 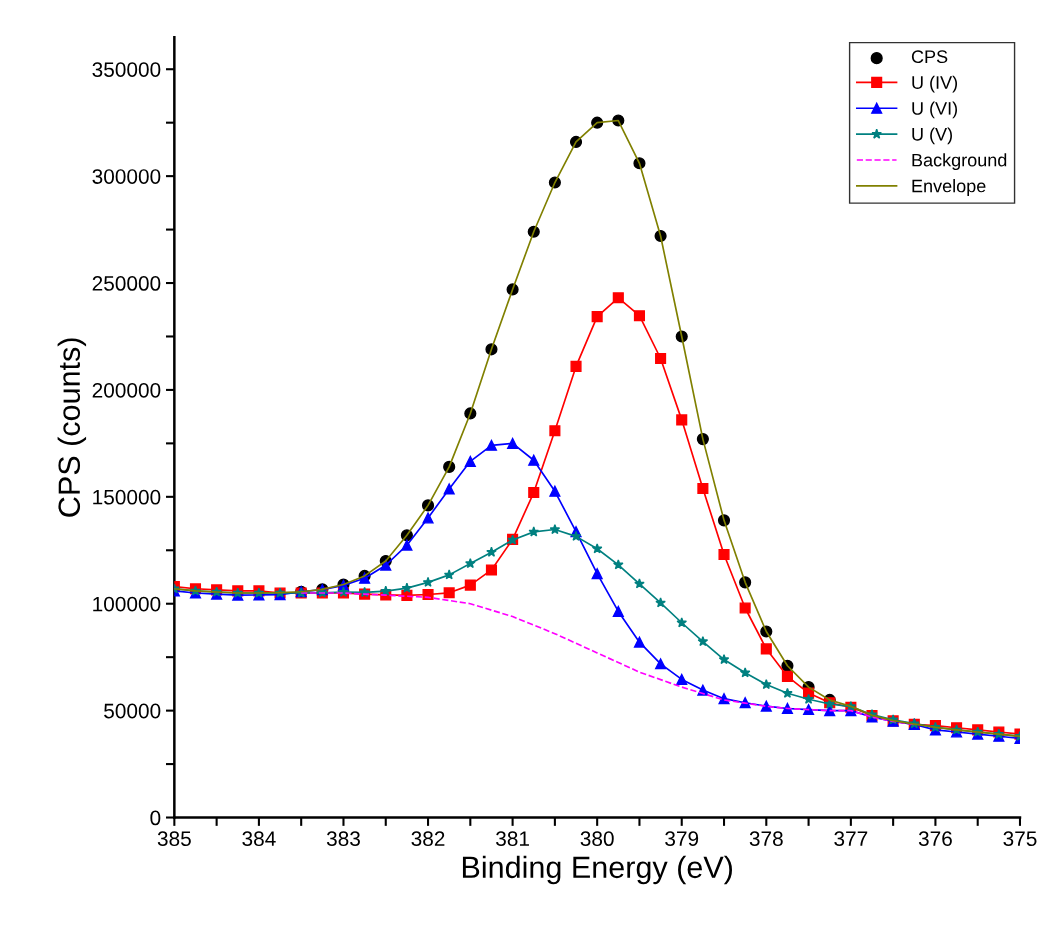 I want to click on legend-label: U (V), so click(x=932, y=136).